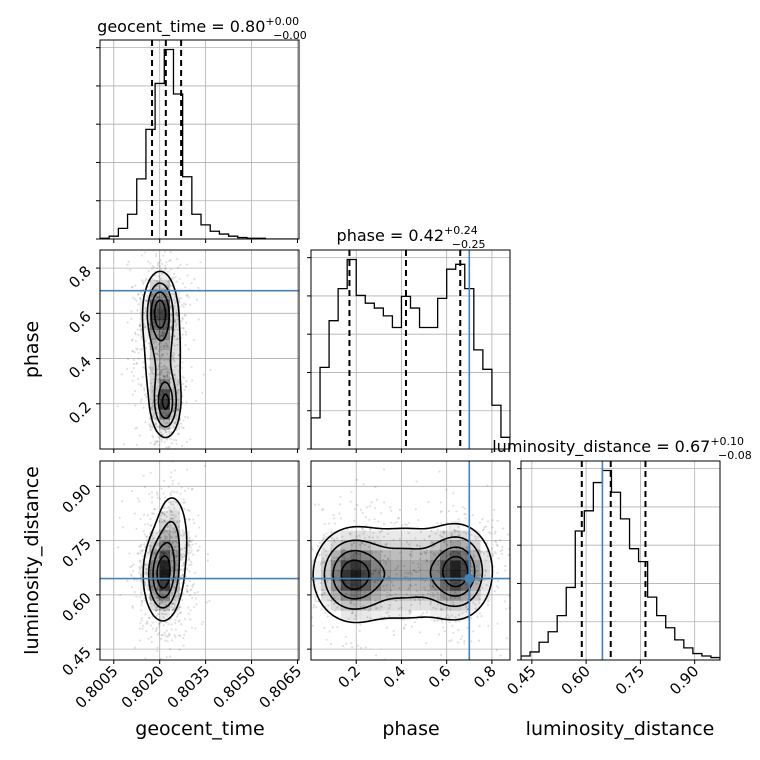  Describe the element at coordinates (199, 560) in the screenshot. I see `panel-frame` at that location.